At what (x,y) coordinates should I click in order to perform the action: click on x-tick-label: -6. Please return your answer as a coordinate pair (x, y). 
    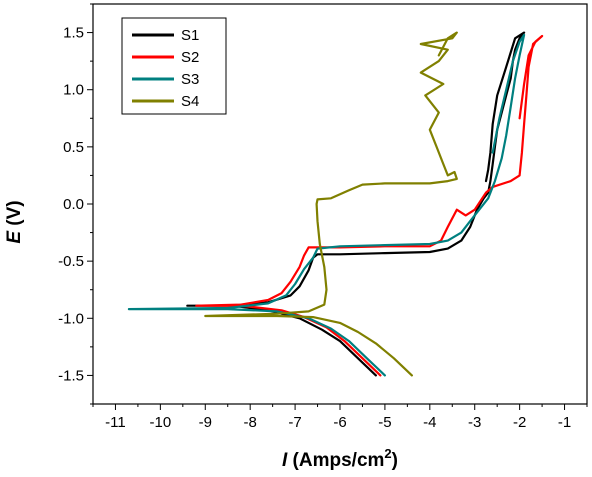
    Looking at the image, I should click on (339, 422).